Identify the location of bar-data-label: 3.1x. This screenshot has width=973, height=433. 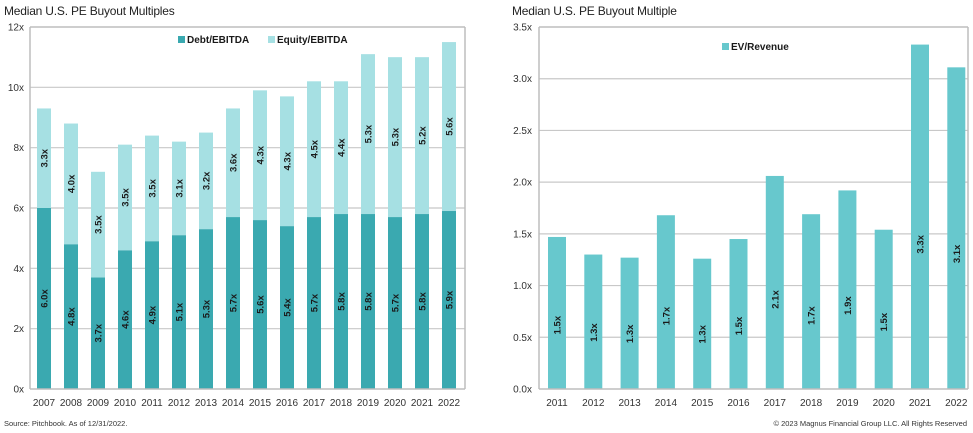
(180, 187).